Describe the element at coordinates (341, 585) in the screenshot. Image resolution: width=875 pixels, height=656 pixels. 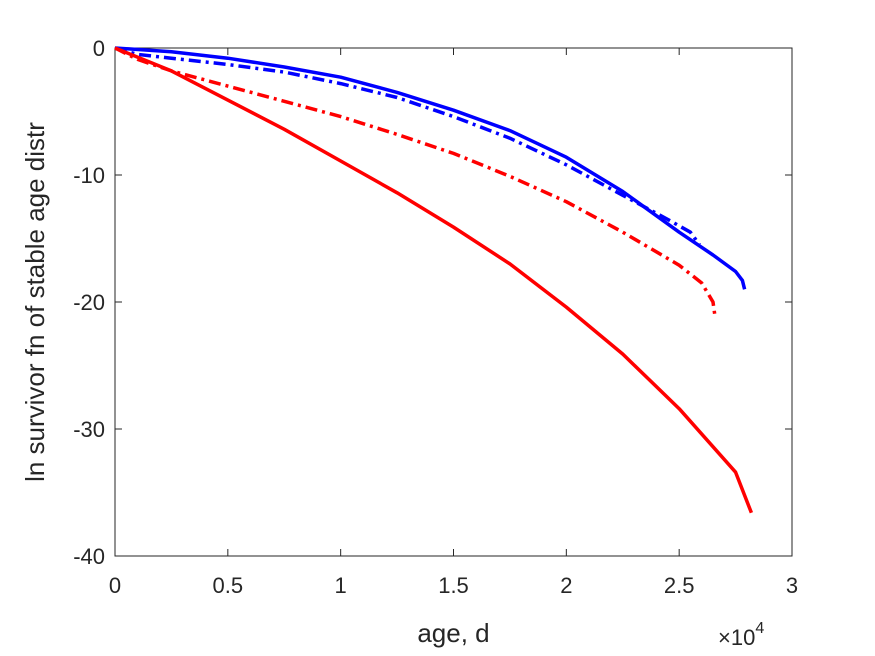
I see `x-tick-label: 1` at that location.